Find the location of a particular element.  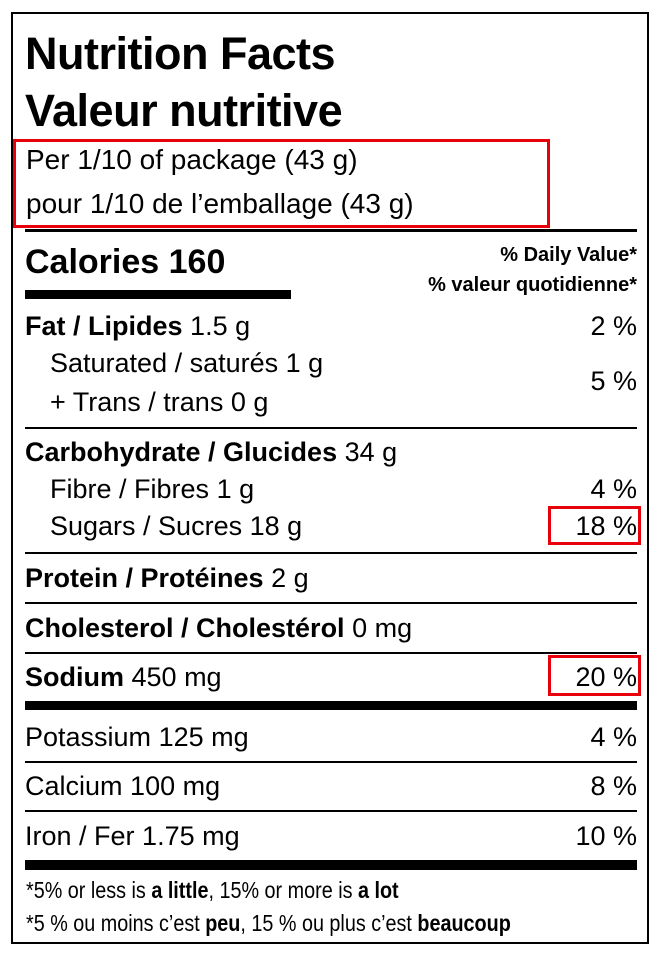

serving-size-fr: pour 1/10 de l’emballage (43 g) is located at coordinates (220, 203).